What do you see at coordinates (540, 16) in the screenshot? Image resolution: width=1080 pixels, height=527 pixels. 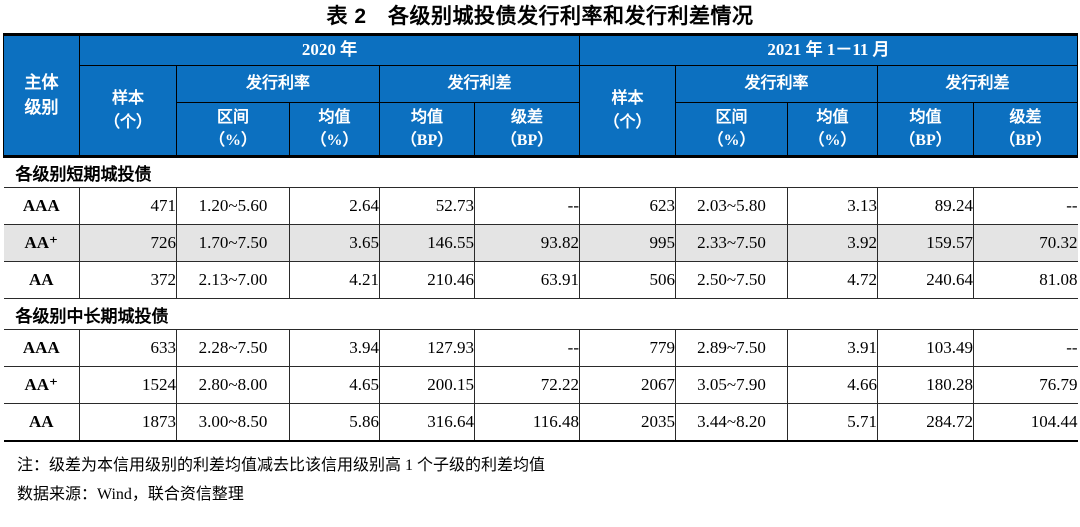 I see `table-title: 表 2 各级别城投债发行利率和发行利差情况` at bounding box center [540, 16].